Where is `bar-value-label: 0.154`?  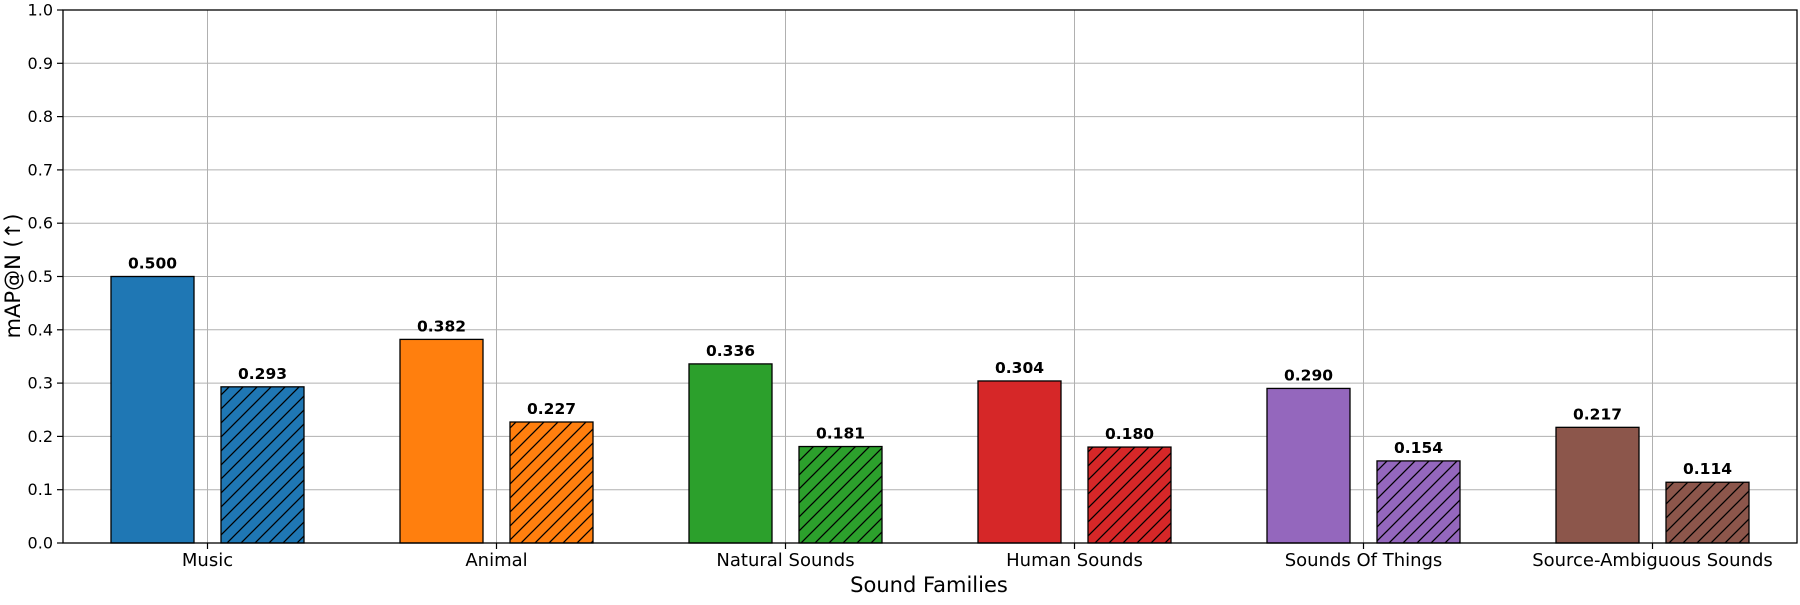
bar-value-label: 0.154 is located at coordinates (1418, 448).